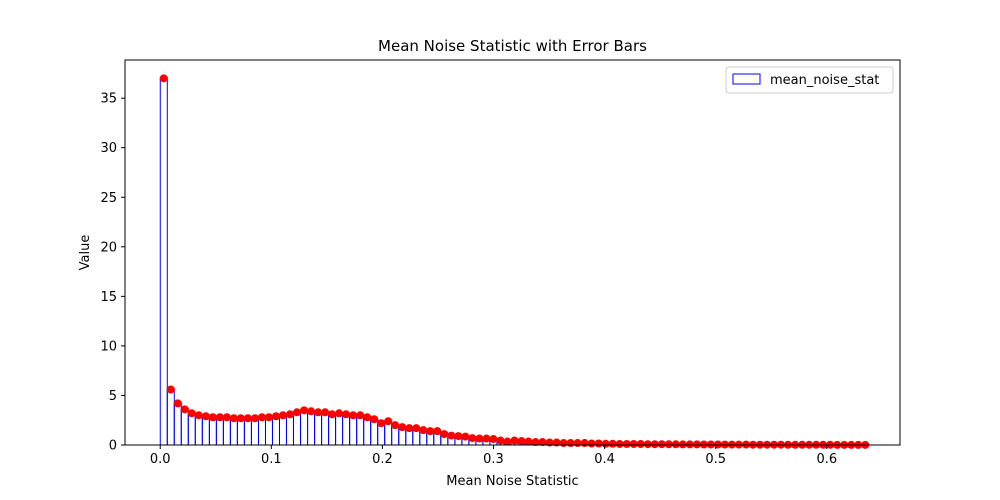 This screenshot has height=500, width=1000. I want to click on x-tick-label: 0.1, so click(271, 459).